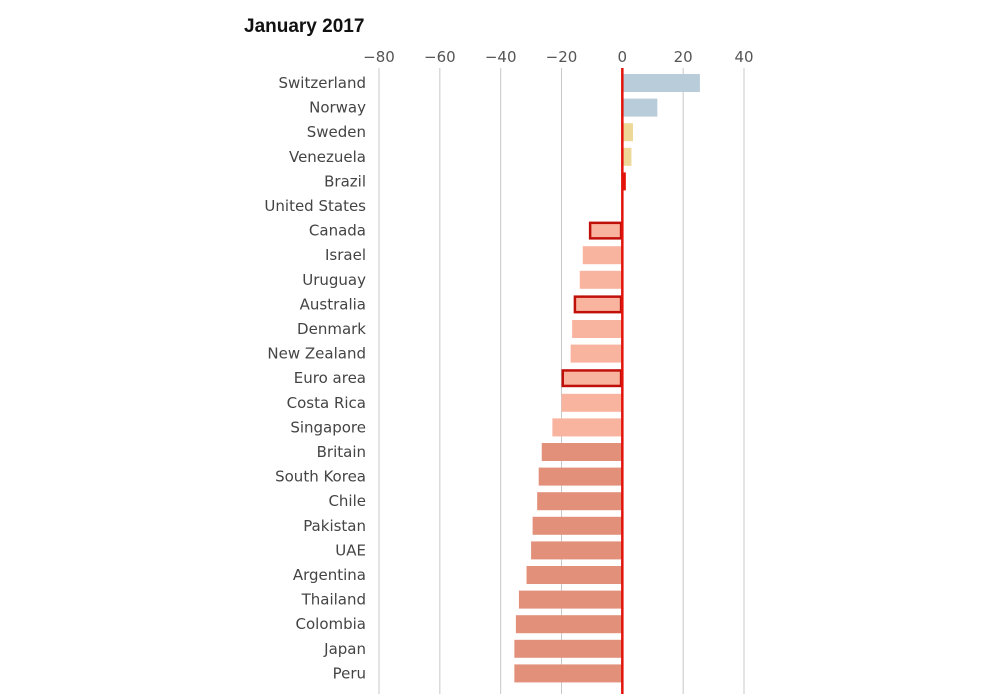 The width and height of the screenshot is (1000, 694). Describe the element at coordinates (333, 600) in the screenshot. I see `category-label: Thailand` at that location.